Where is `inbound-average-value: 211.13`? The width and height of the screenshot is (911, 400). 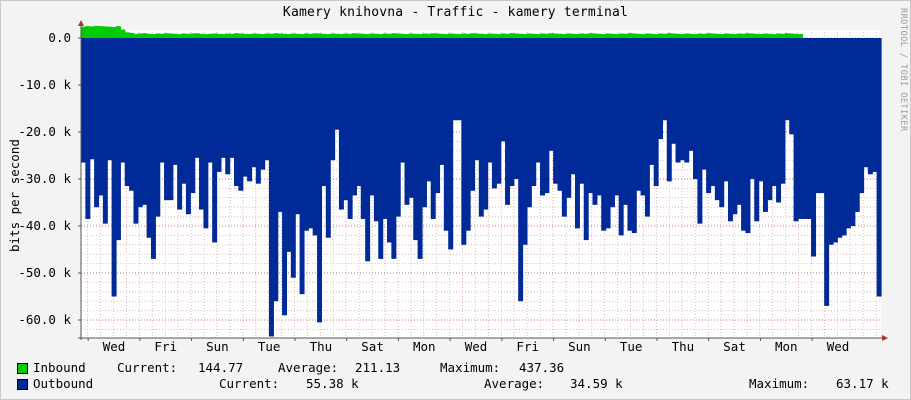 inbound-average-value: 211.13 is located at coordinates (378, 367).